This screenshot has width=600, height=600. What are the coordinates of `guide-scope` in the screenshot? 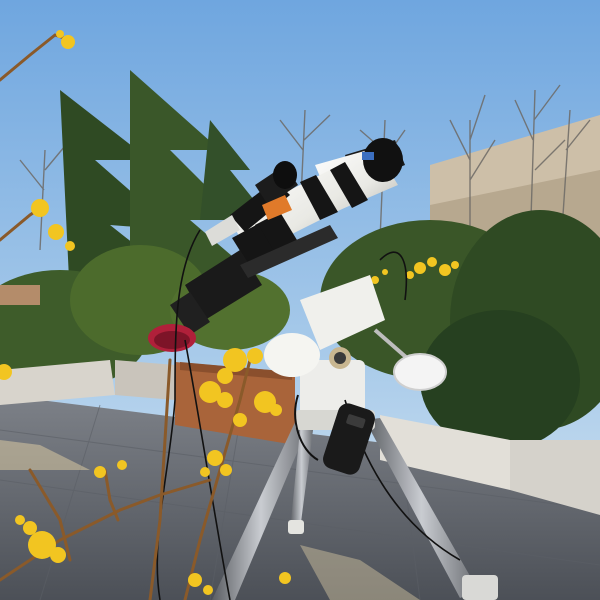 It's located at (251, 203).